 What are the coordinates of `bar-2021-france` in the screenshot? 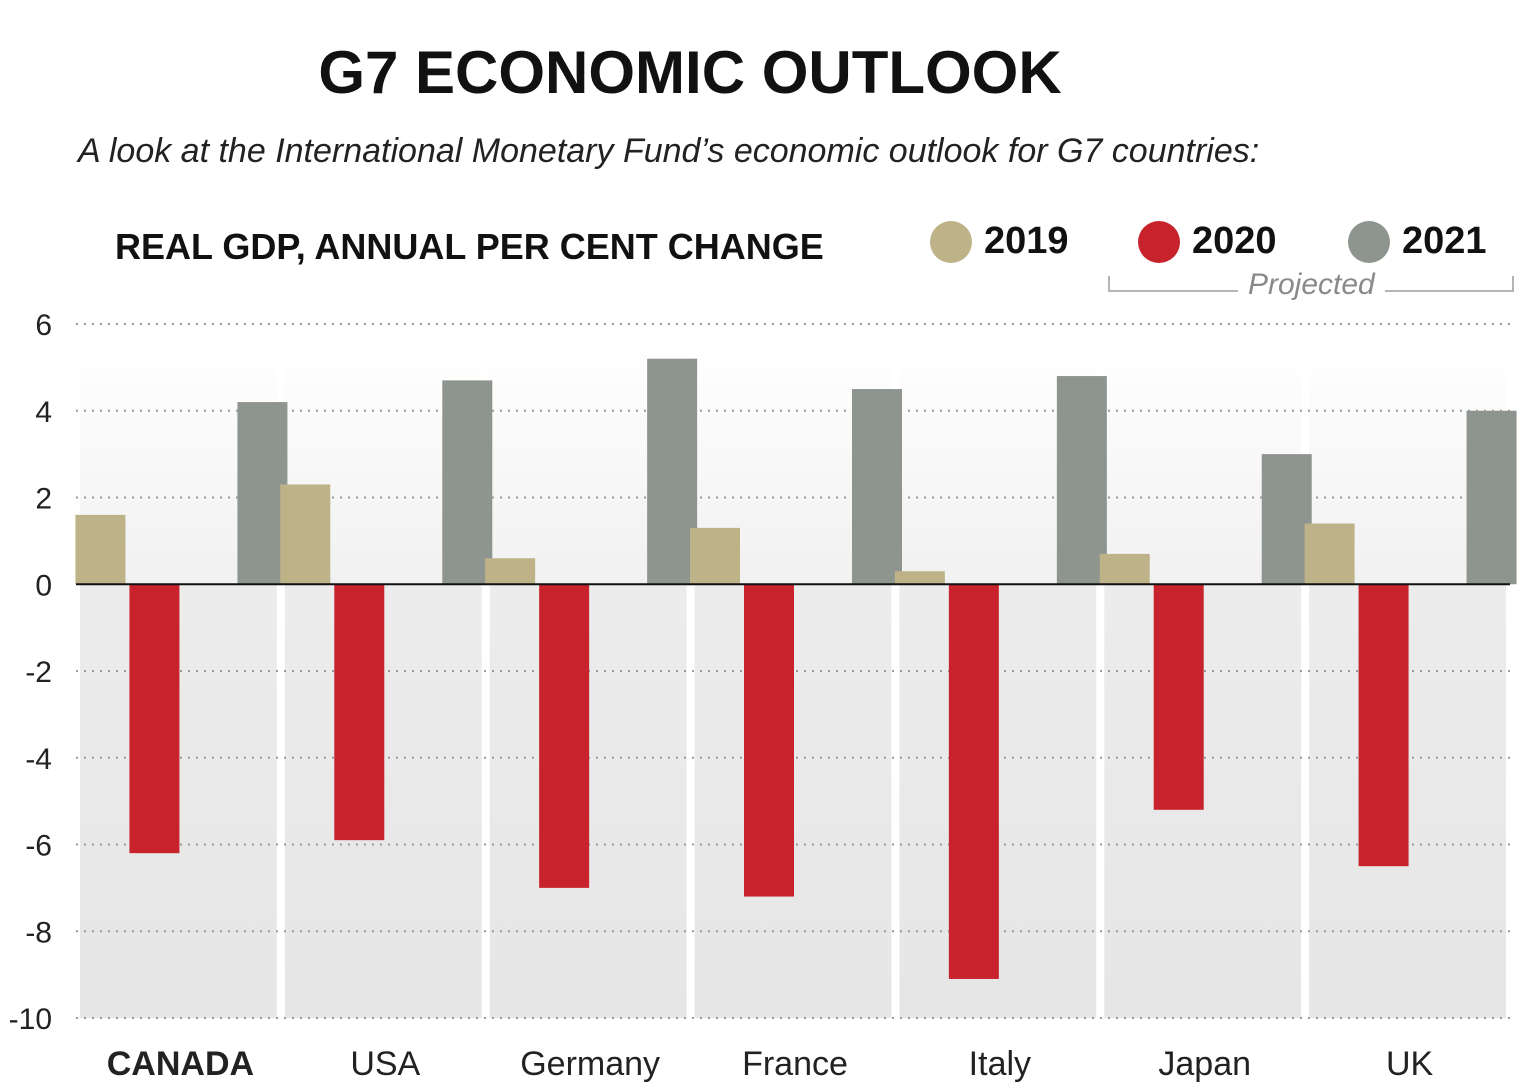 It's located at (877, 487).